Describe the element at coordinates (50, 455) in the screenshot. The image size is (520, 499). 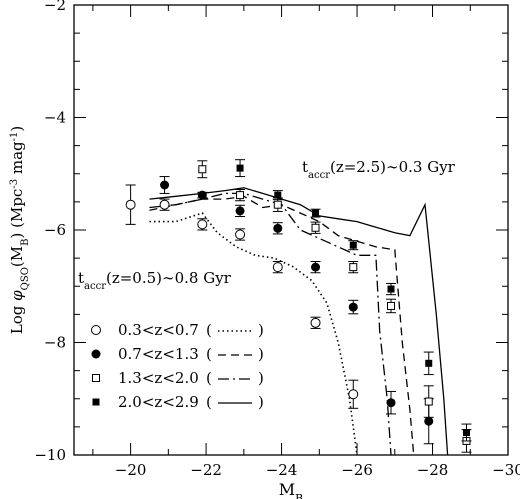
I see `y-tick-label: −10` at that location.